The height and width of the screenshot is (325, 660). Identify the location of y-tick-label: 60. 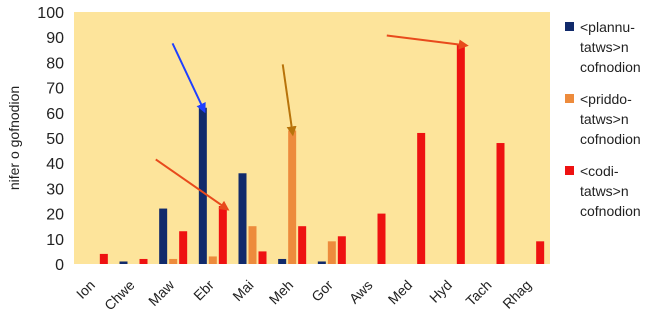
(55, 114).